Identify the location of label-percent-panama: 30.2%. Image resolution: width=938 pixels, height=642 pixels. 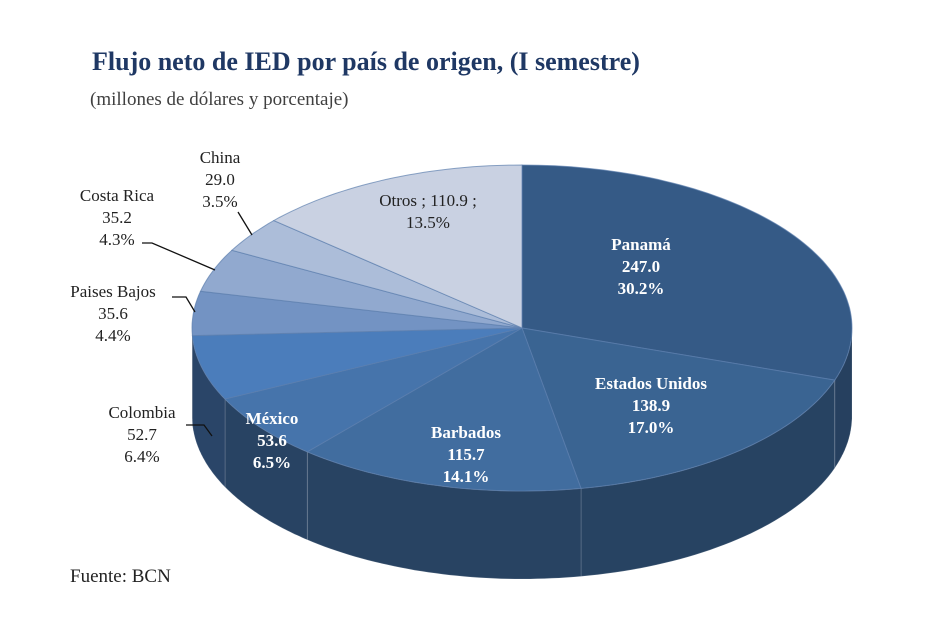
(641, 288).